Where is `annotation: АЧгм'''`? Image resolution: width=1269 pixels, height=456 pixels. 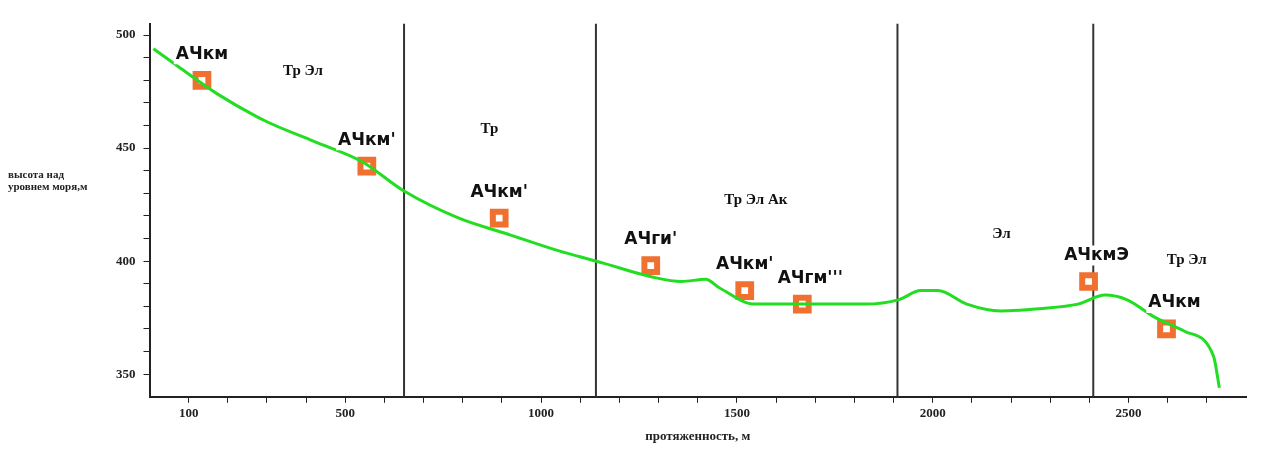
annotation: АЧгм''' is located at coordinates (810, 276).